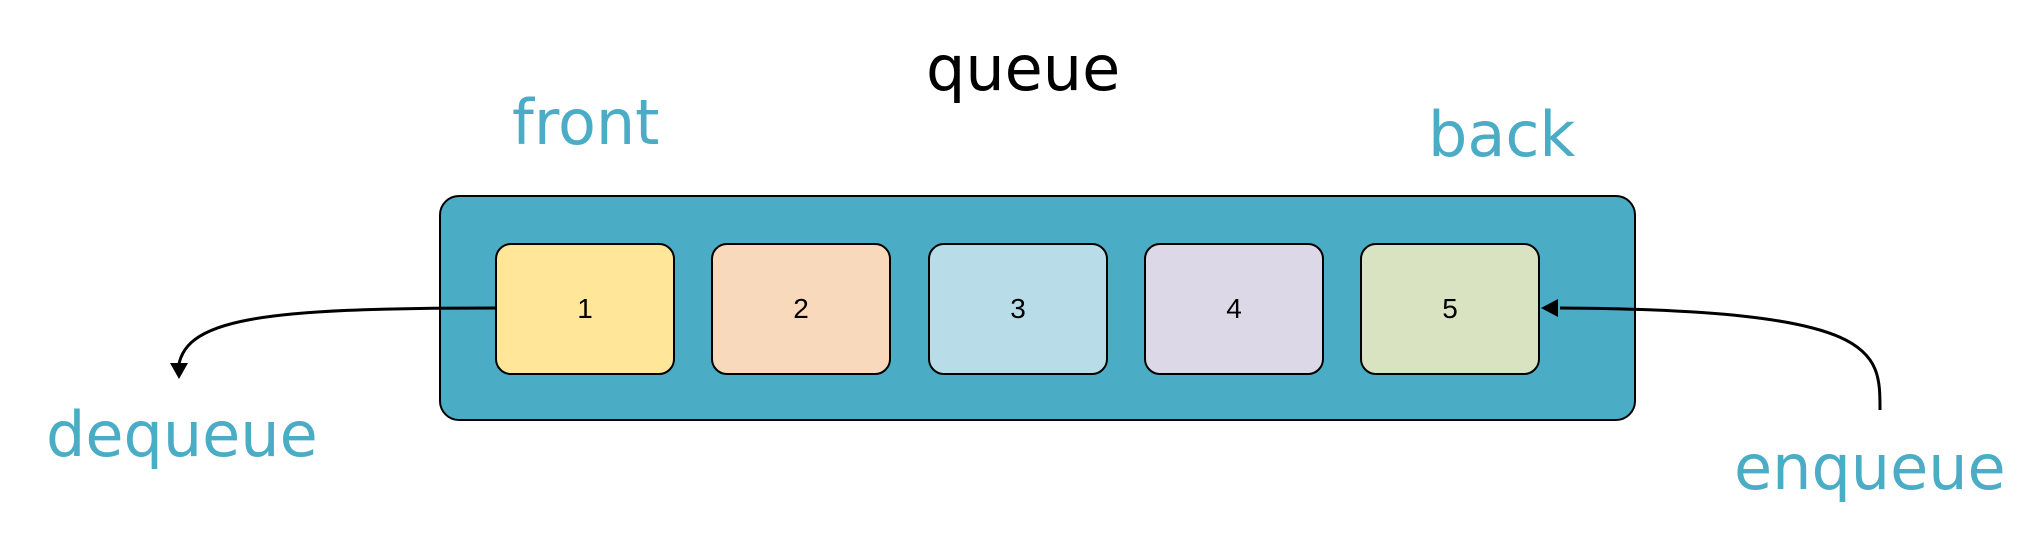 The height and width of the screenshot is (554, 2033). Describe the element at coordinates (1720, 358) in the screenshot. I see `enqueue-arrow` at that location.